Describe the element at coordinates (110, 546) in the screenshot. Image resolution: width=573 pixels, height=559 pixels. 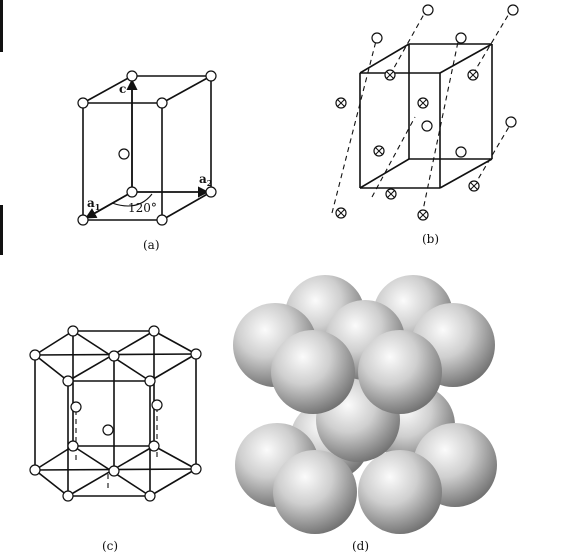
I see `caption-c: (c)` at that location.